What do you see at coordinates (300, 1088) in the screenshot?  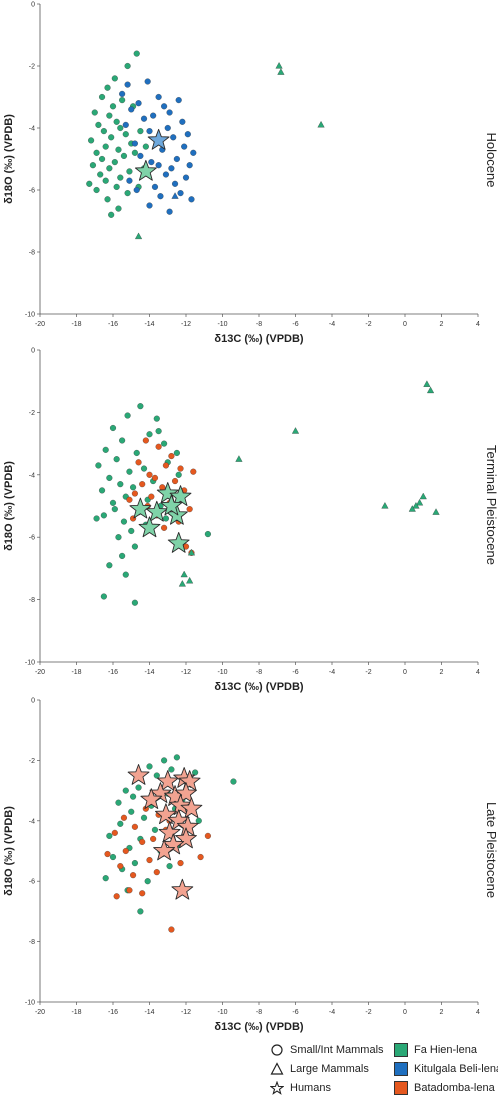 I see `legend-star: Humans` at bounding box center [300, 1088].